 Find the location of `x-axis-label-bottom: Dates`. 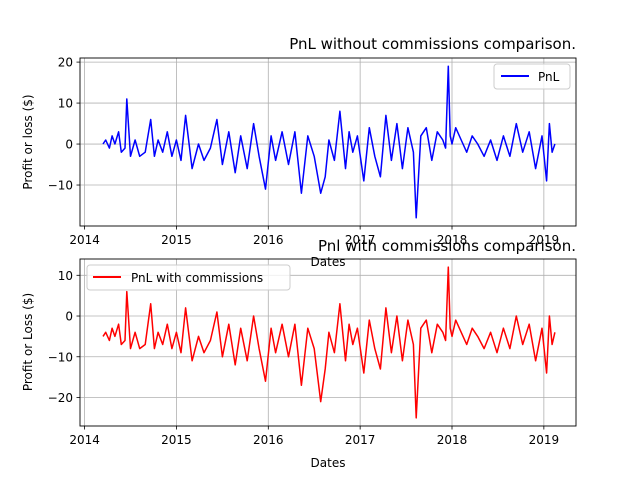

x-axis-label-bottom: Dates is located at coordinates (328, 463).